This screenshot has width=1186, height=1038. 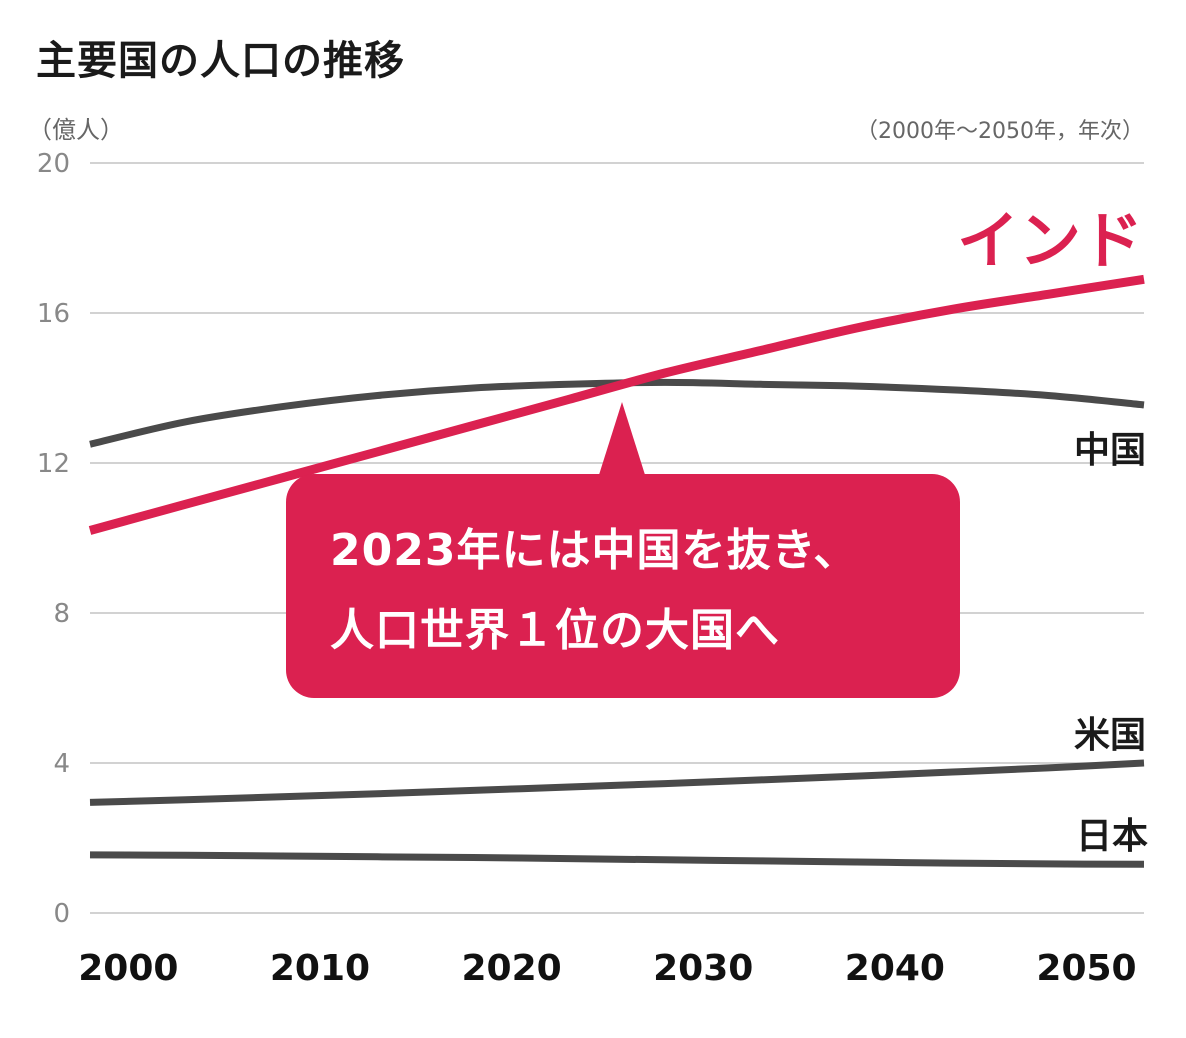 I want to click on callout-line-2: 人口世界１位の大国へ, so click(x=555, y=630).